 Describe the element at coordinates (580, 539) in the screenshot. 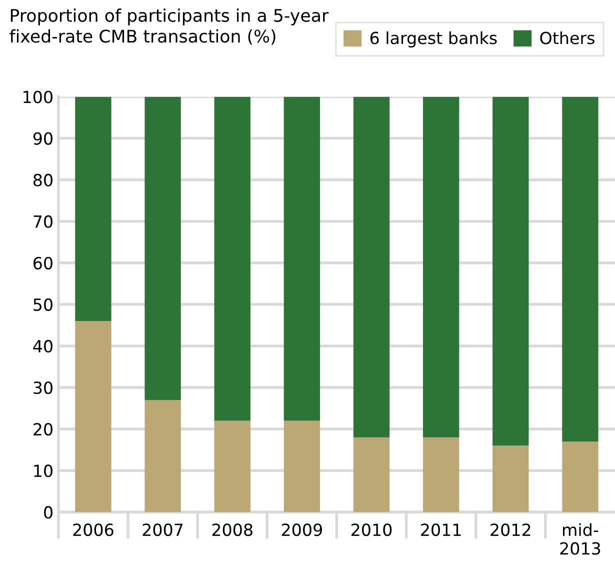

I see `x-tick-label: mid- 2013` at that location.